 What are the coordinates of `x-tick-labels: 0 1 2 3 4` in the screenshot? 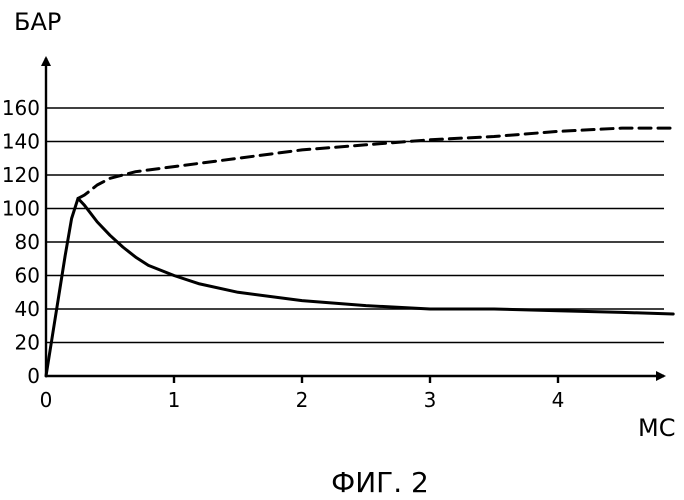 It's located at (302, 394).